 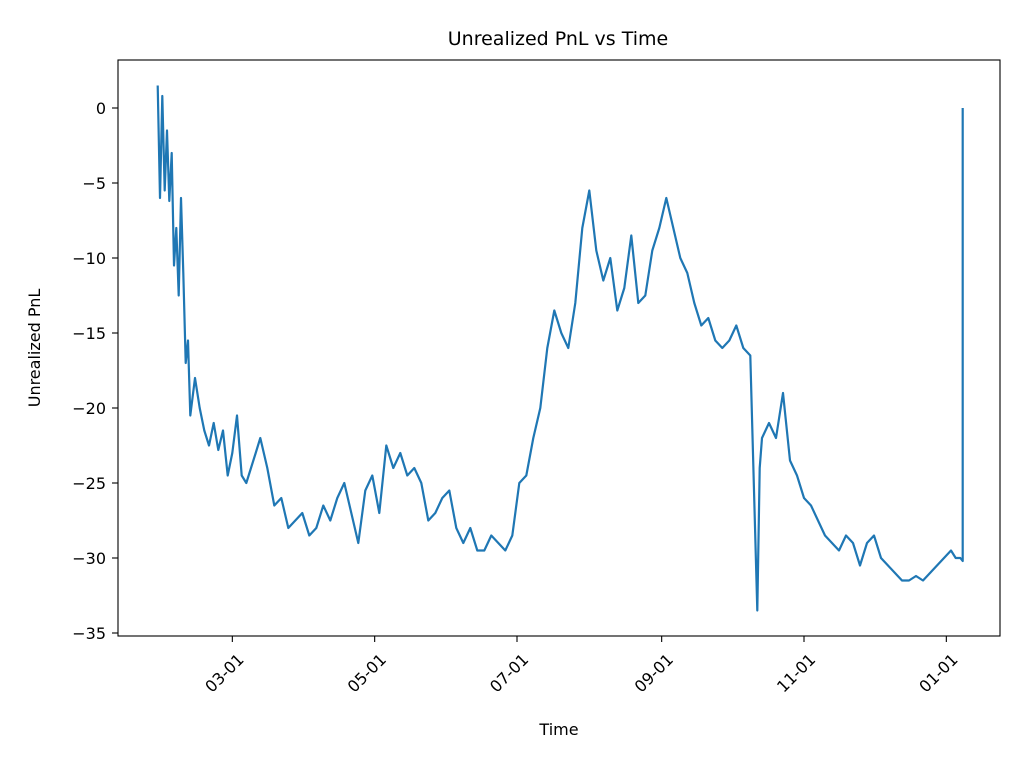 I want to click on y-tick-label: −10, so click(x=89, y=258).